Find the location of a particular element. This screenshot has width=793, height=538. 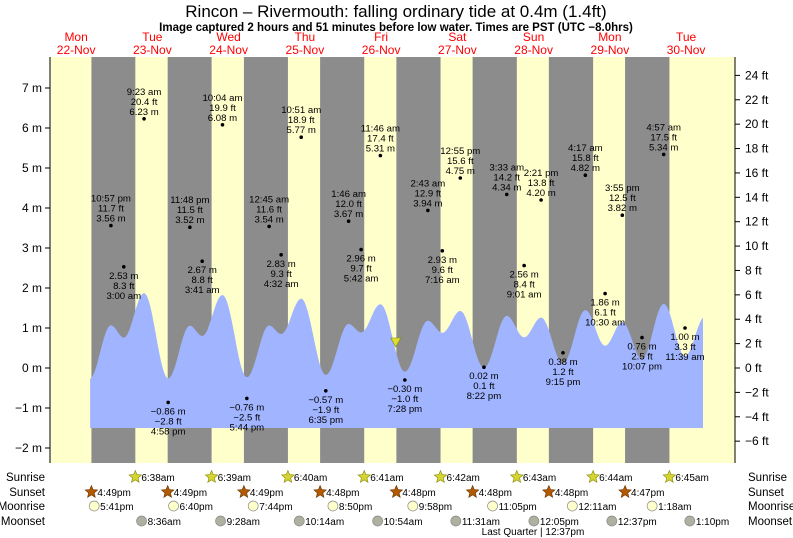

day-date-label: 29-Nov is located at coordinates (610, 50).